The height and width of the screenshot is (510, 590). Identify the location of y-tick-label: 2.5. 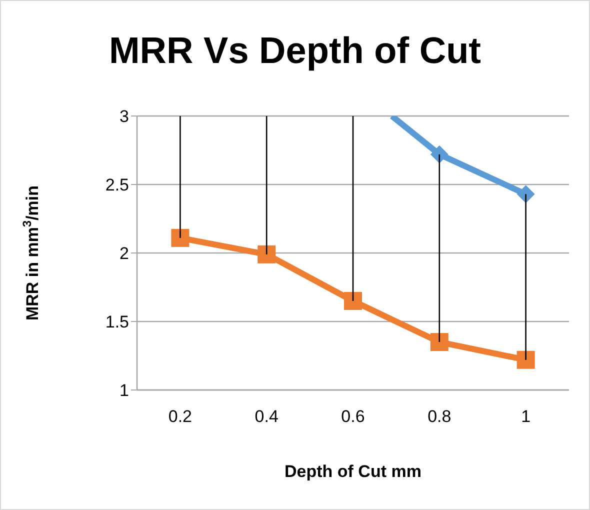
(117, 185).